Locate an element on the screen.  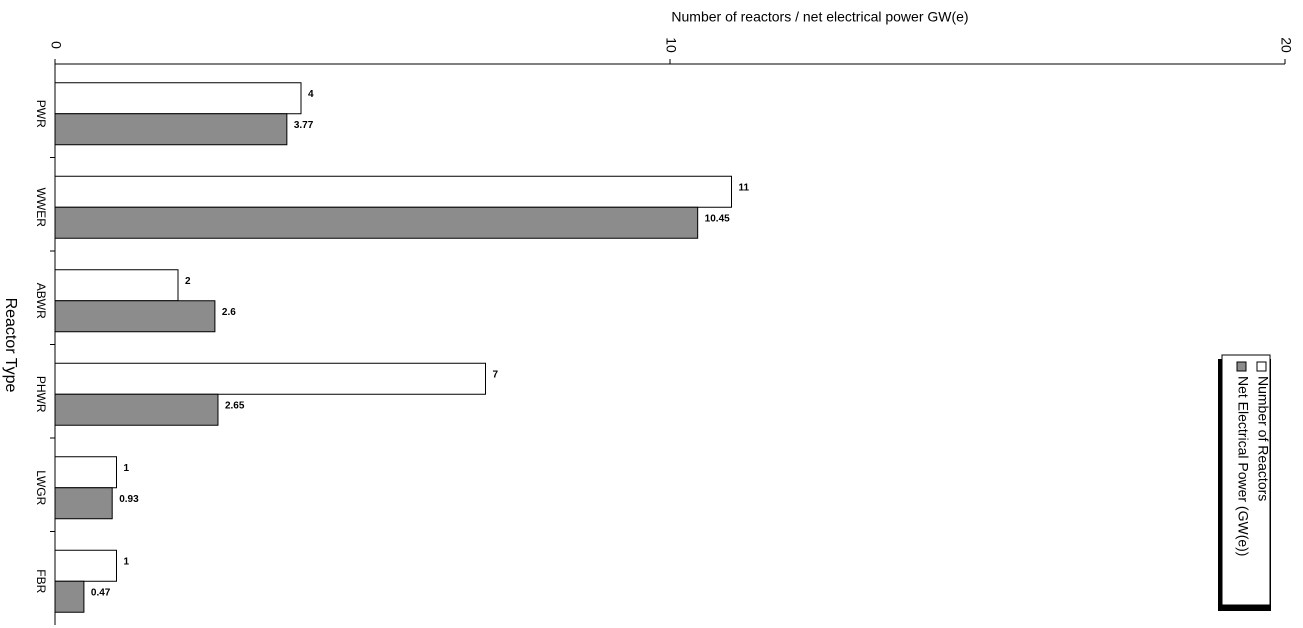
axis-title: Reactor Type is located at coordinates (10, 345).